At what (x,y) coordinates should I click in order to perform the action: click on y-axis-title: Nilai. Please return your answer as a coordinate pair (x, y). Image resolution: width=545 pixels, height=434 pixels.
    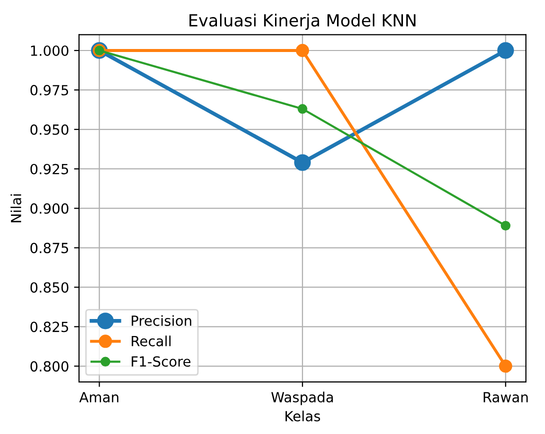
    Looking at the image, I should click on (16, 208).